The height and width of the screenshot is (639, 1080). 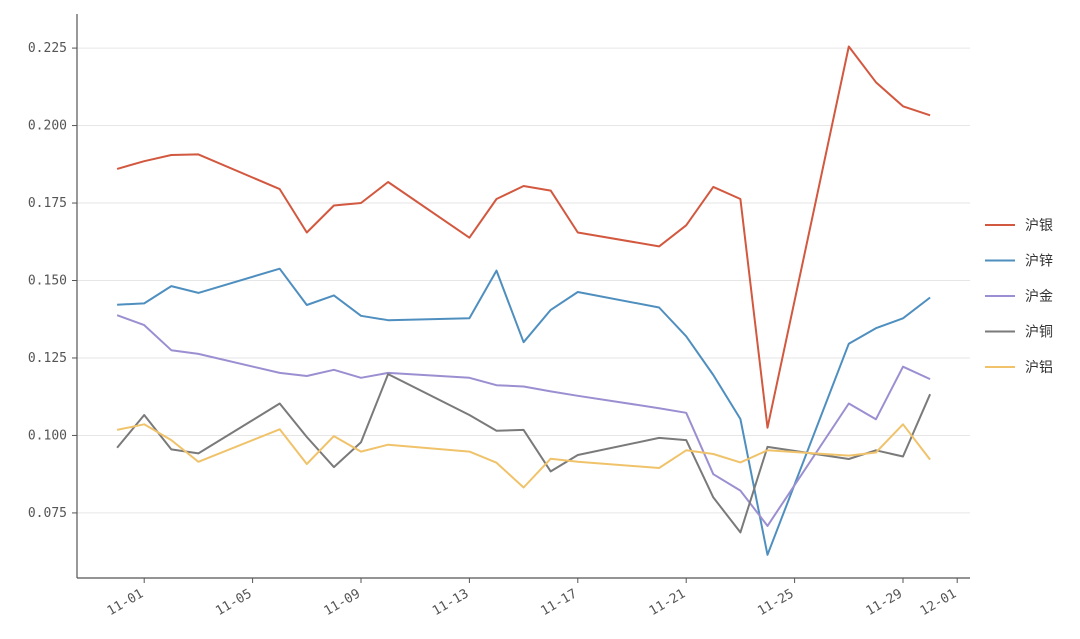 What do you see at coordinates (1039, 226) in the screenshot?
I see `legend-label: 沪银` at bounding box center [1039, 226].